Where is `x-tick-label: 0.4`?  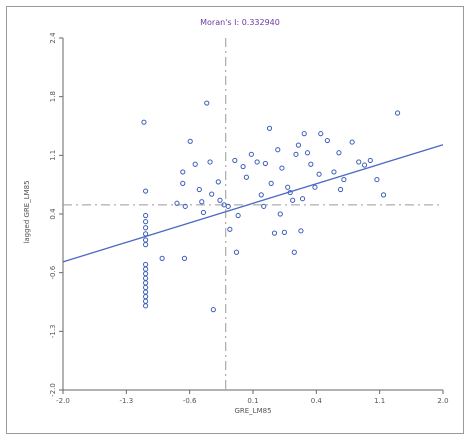
x-tick-label: 0.4 is located at coordinates (317, 401).